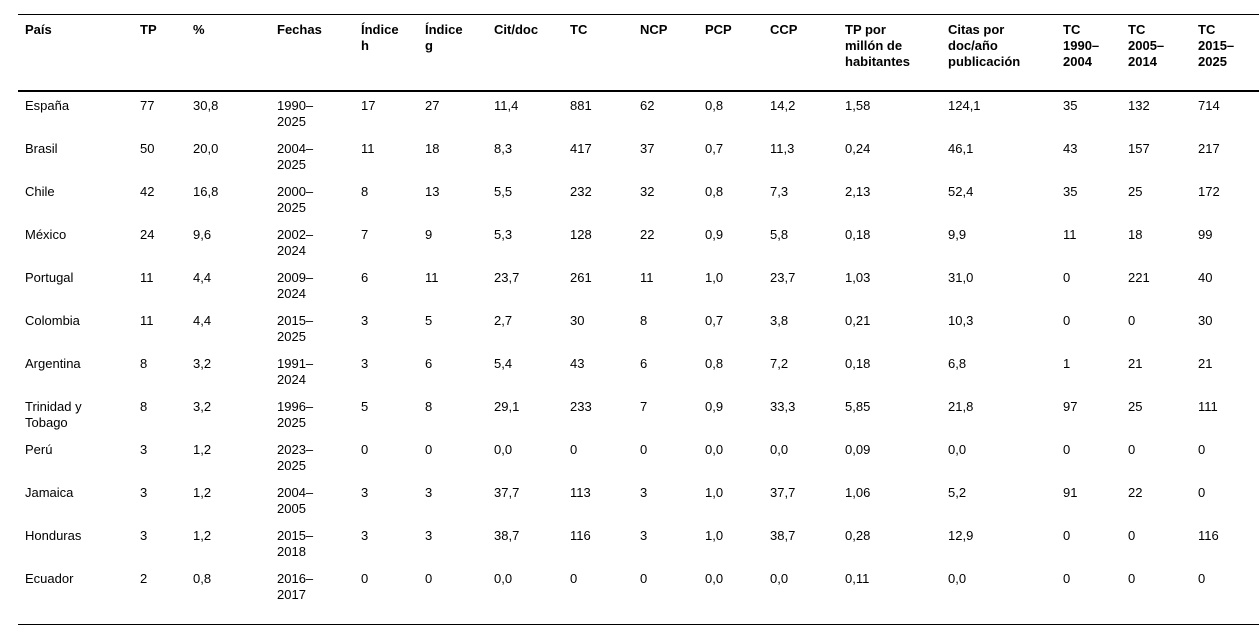 The image size is (1259, 640). What do you see at coordinates (1208, 406) in the screenshot?
I see `value-cell: 111` at bounding box center [1208, 406].